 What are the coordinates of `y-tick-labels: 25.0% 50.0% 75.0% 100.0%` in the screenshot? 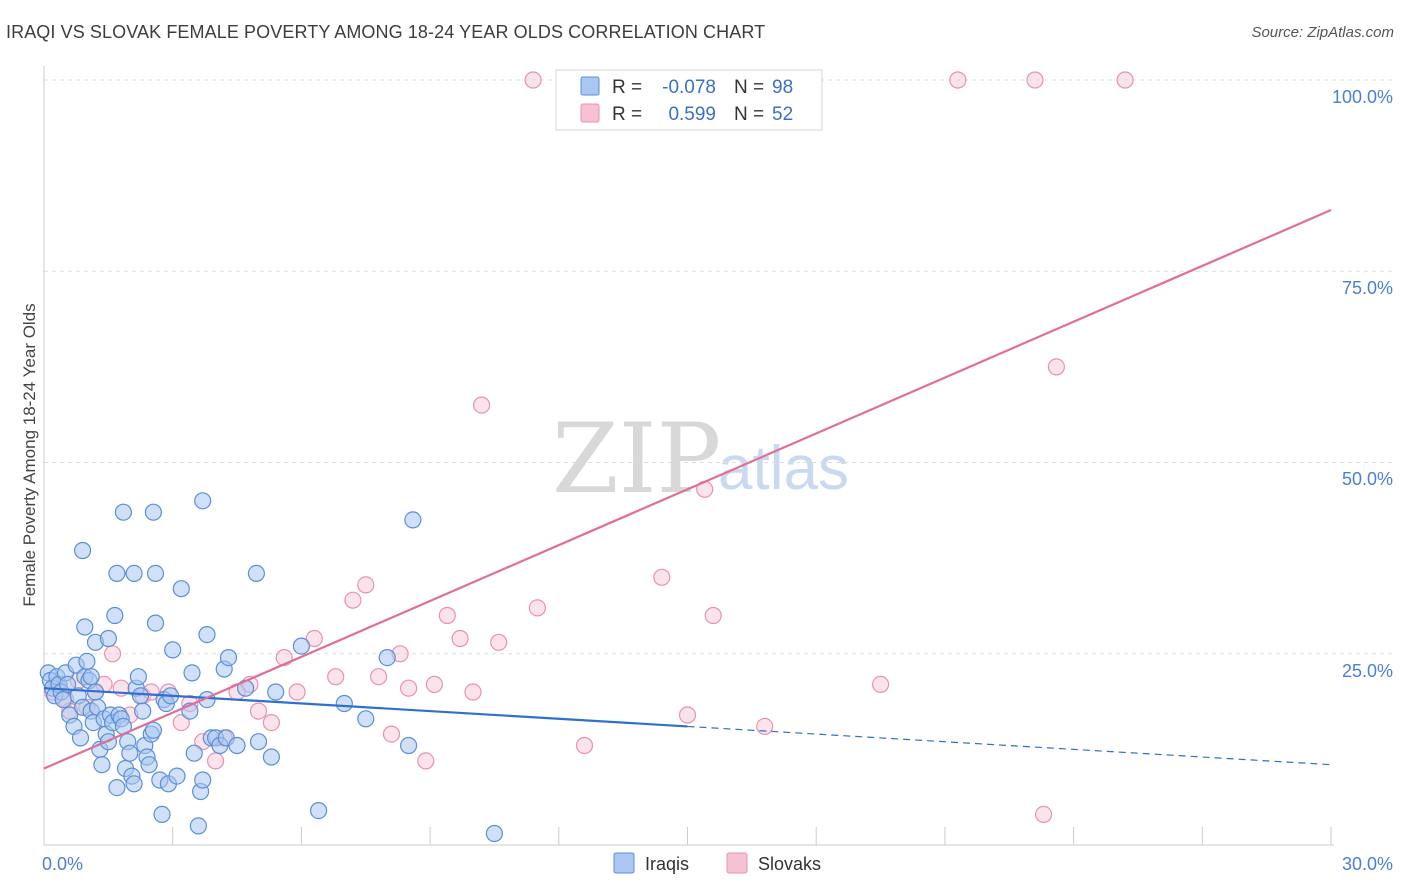 It's located at (1362, 384).